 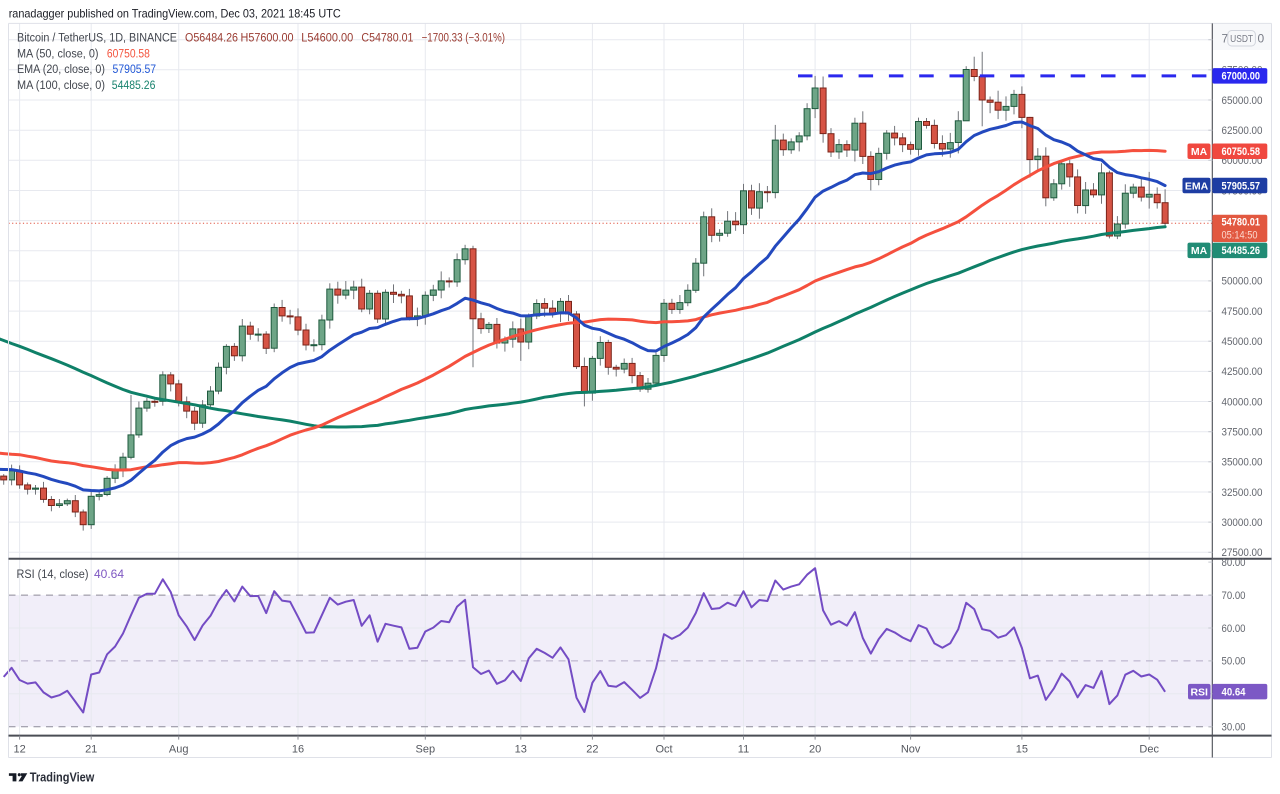 What do you see at coordinates (1149, 750) in the screenshot?
I see `svg-text: Dec` at bounding box center [1149, 750].